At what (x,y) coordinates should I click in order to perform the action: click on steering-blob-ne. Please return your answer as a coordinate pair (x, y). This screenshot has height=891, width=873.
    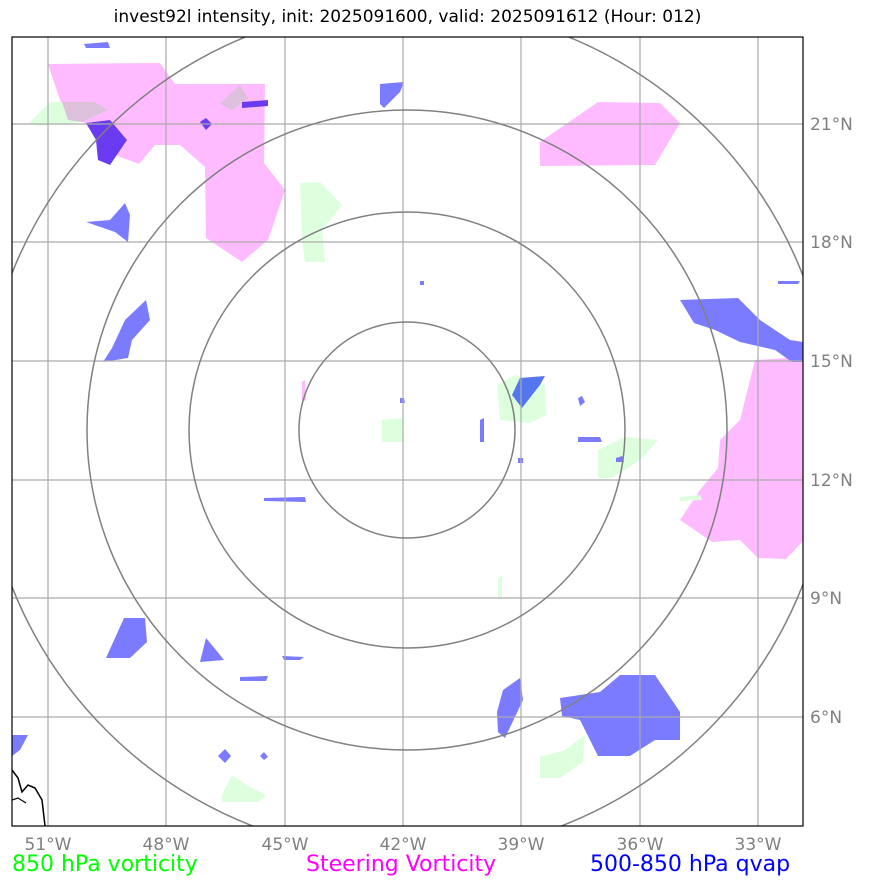
    Looking at the image, I should click on (610, 134).